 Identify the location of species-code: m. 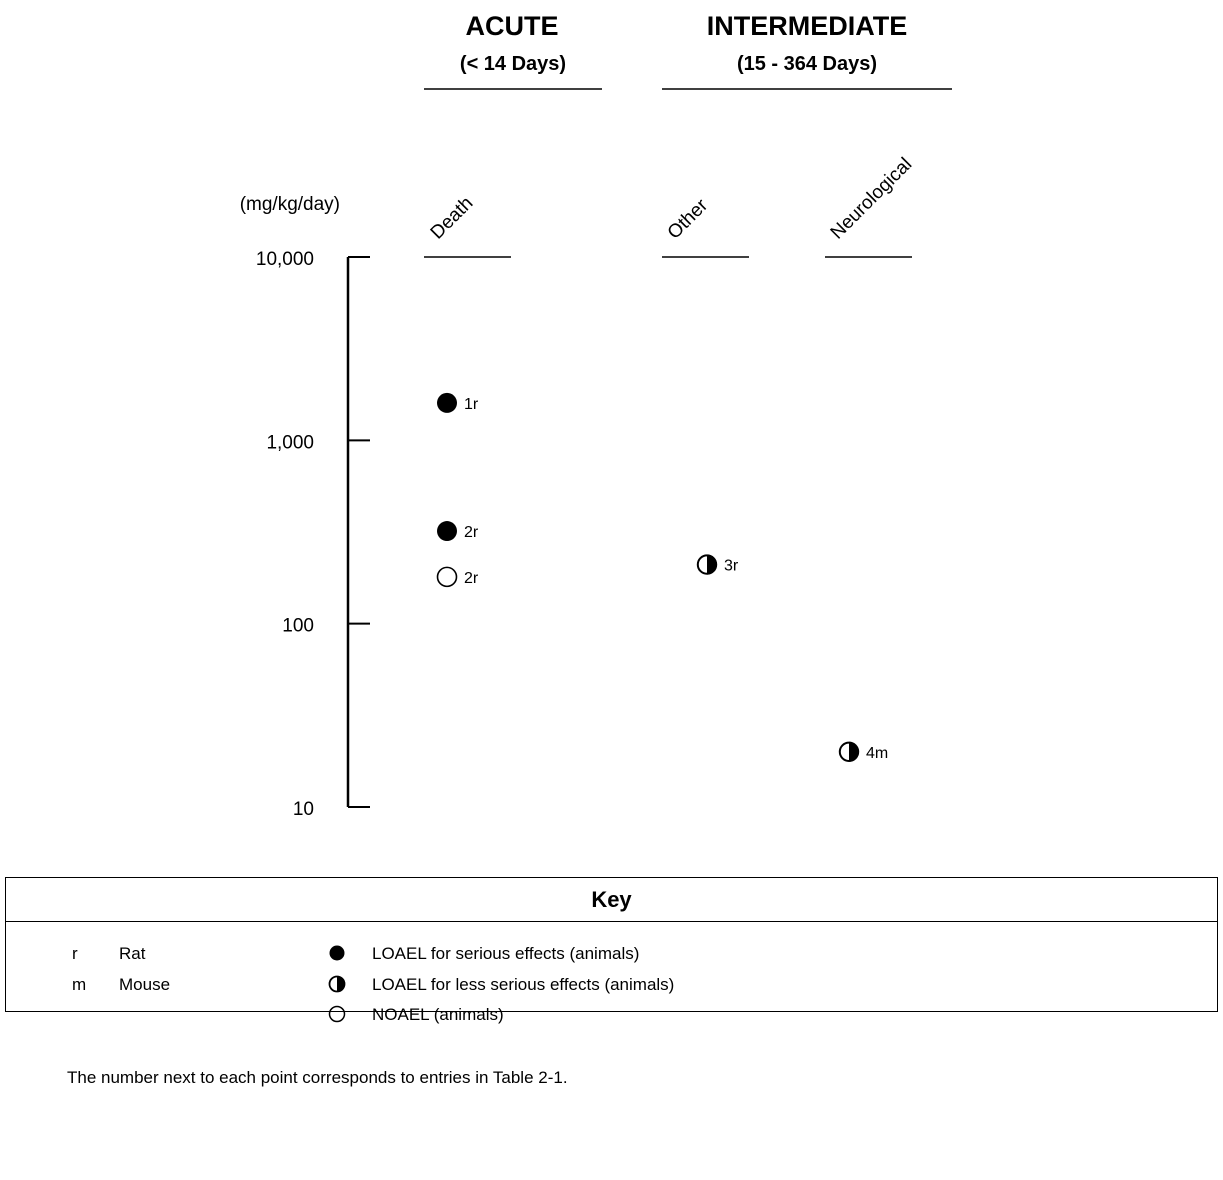
(79, 984).